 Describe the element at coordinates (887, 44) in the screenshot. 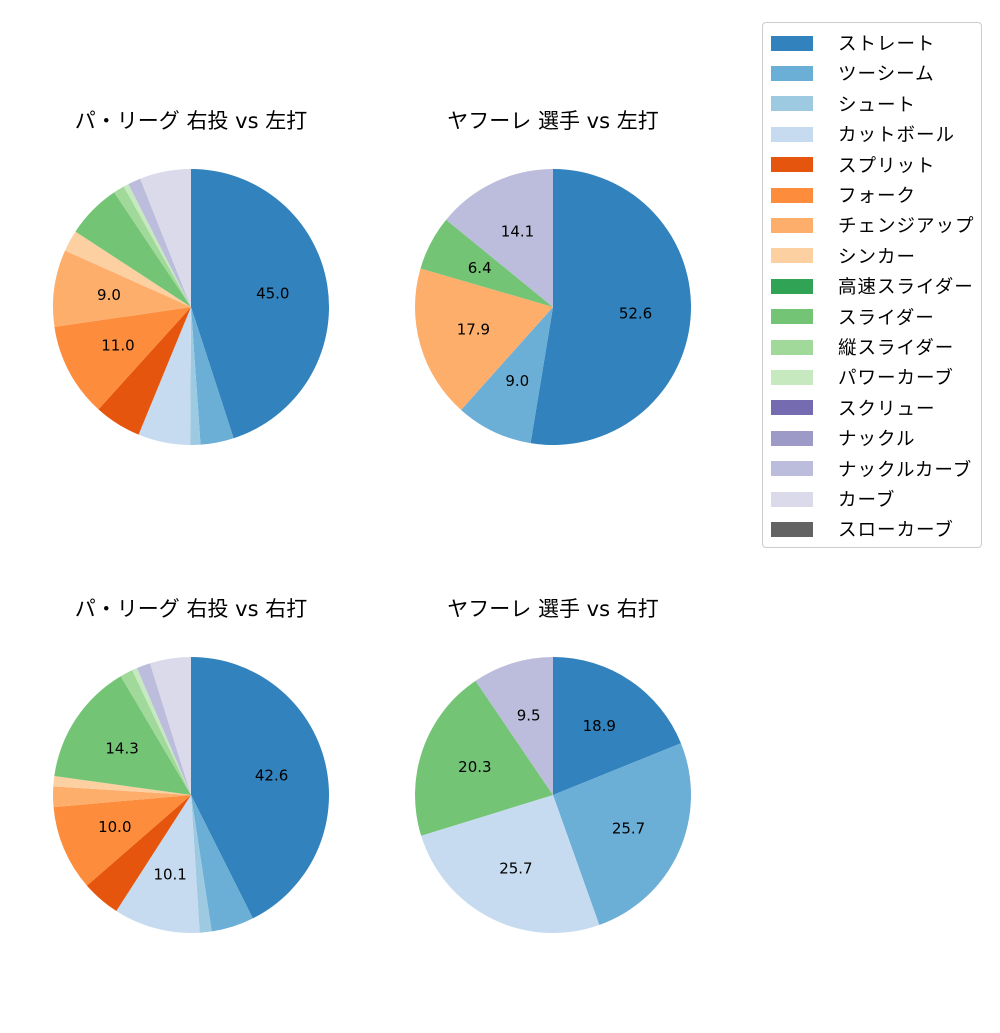

I see `legend-label: ストレート` at that location.